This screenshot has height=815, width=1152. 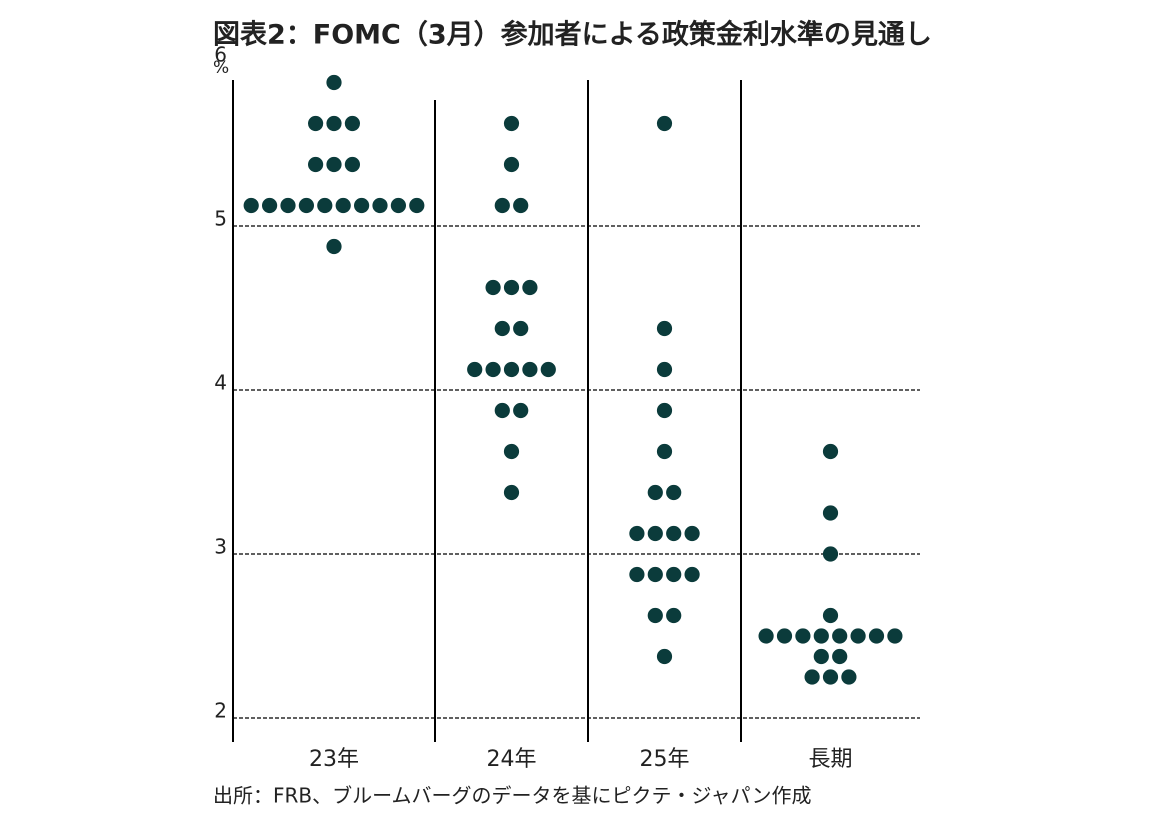 What do you see at coordinates (512, 759) in the screenshot?
I see `x-tick-label: 24年` at bounding box center [512, 759].